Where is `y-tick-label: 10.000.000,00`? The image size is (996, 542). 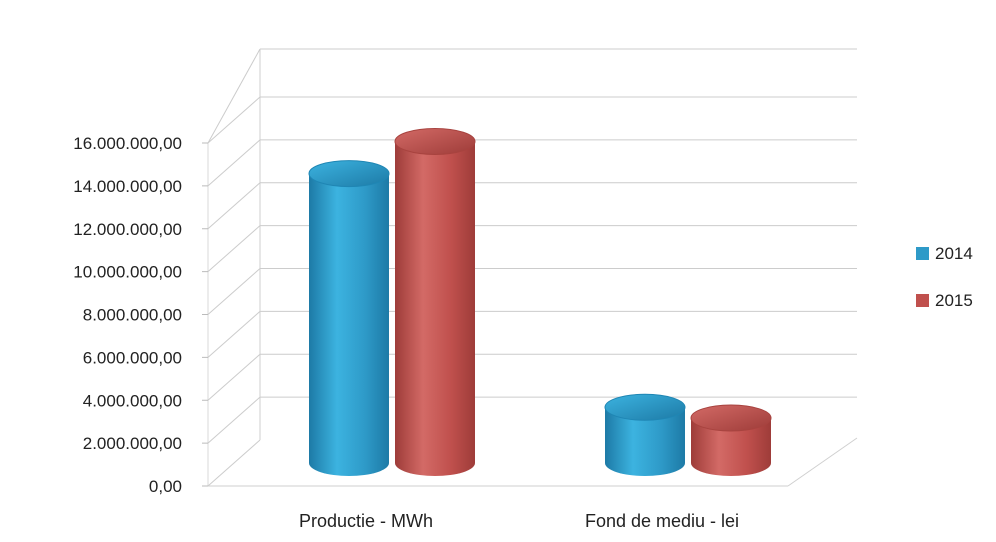
y-tick-label: 10.000.000,00 is located at coordinates (127, 272).